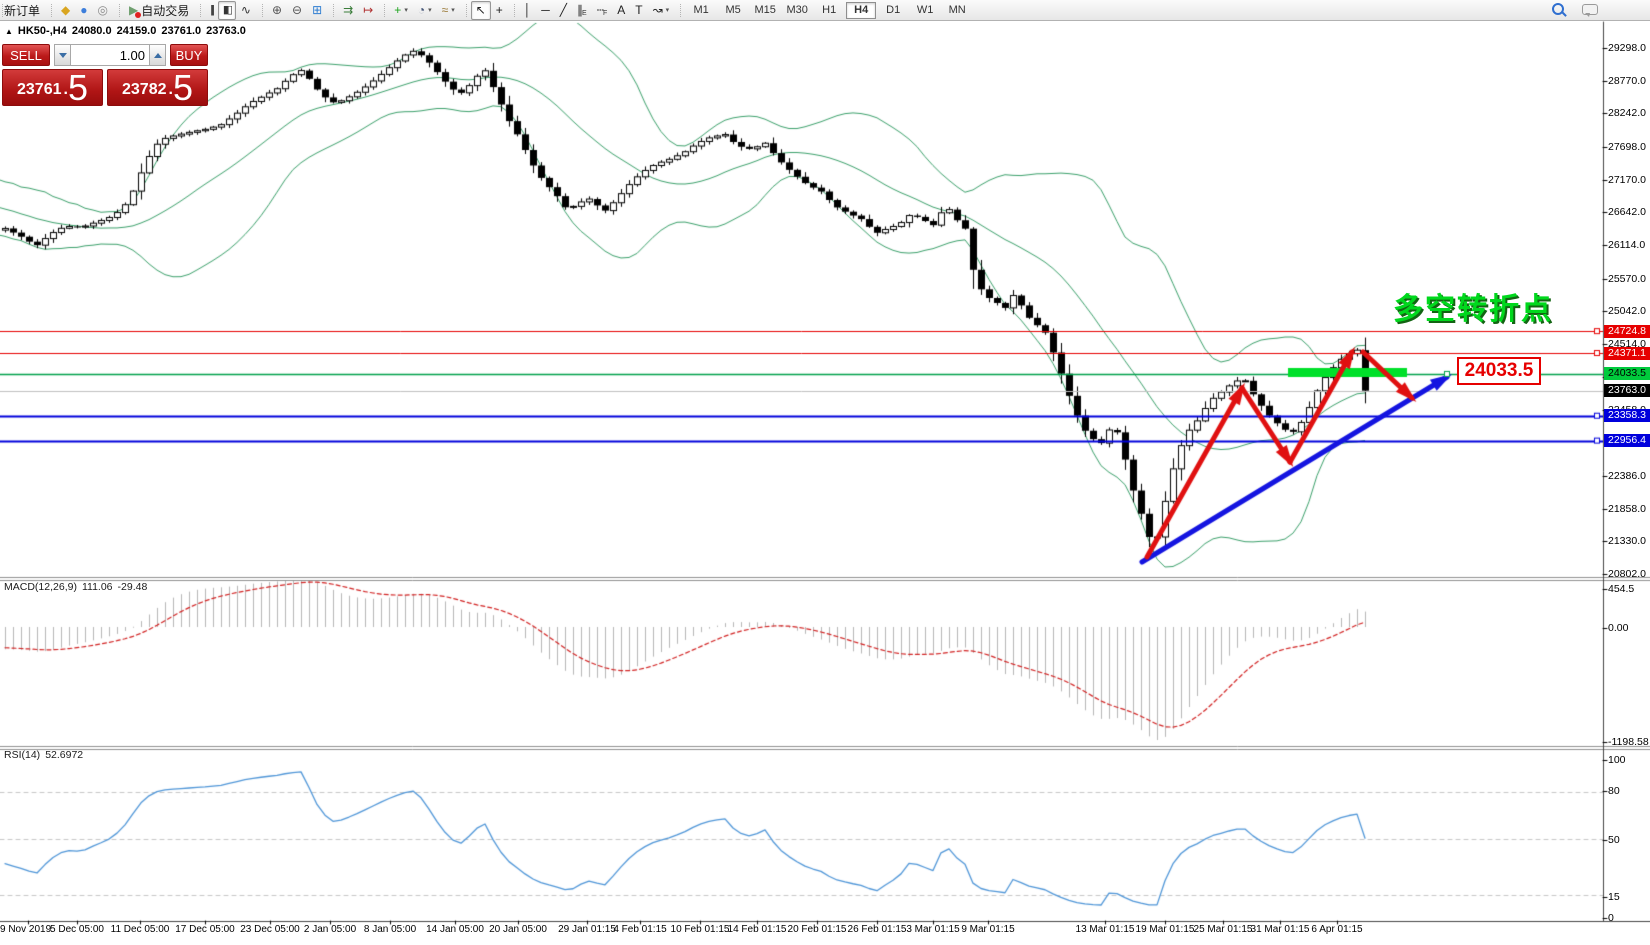  I want to click on timeframe-button-h1: H1, so click(829, 9).